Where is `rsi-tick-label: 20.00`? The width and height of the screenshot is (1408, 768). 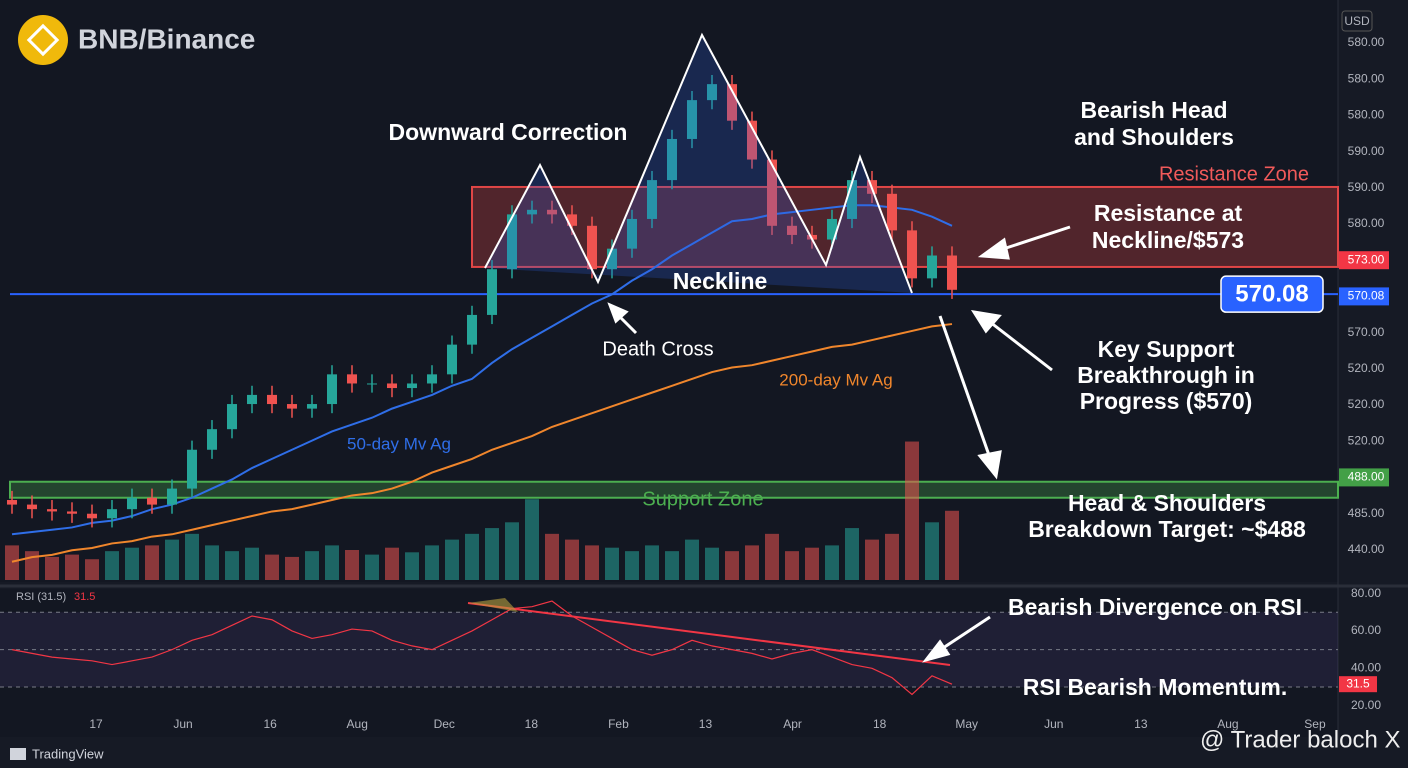 rsi-tick-label: 20.00 is located at coordinates (1366, 705).